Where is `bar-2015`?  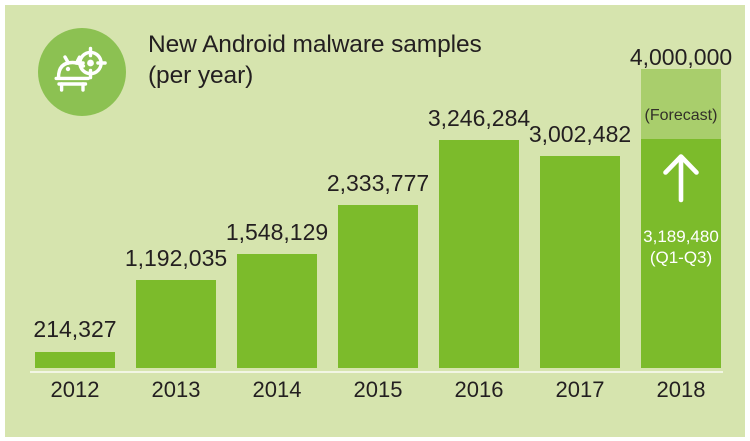 bar-2015 is located at coordinates (378, 286).